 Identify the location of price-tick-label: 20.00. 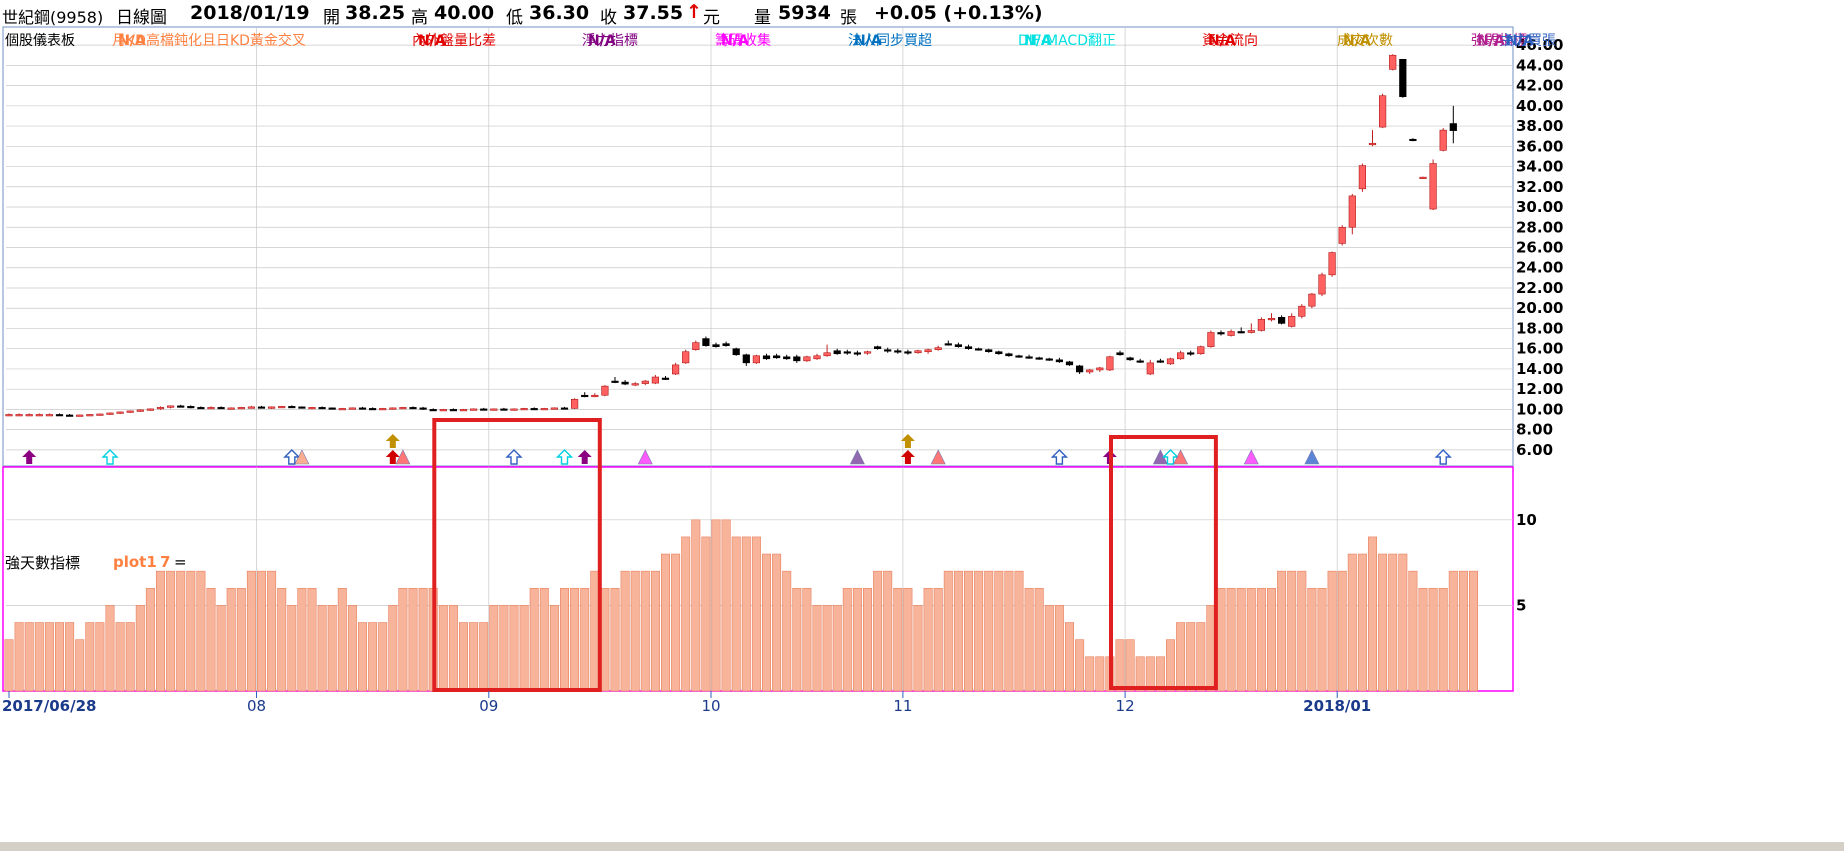
(1539, 308).